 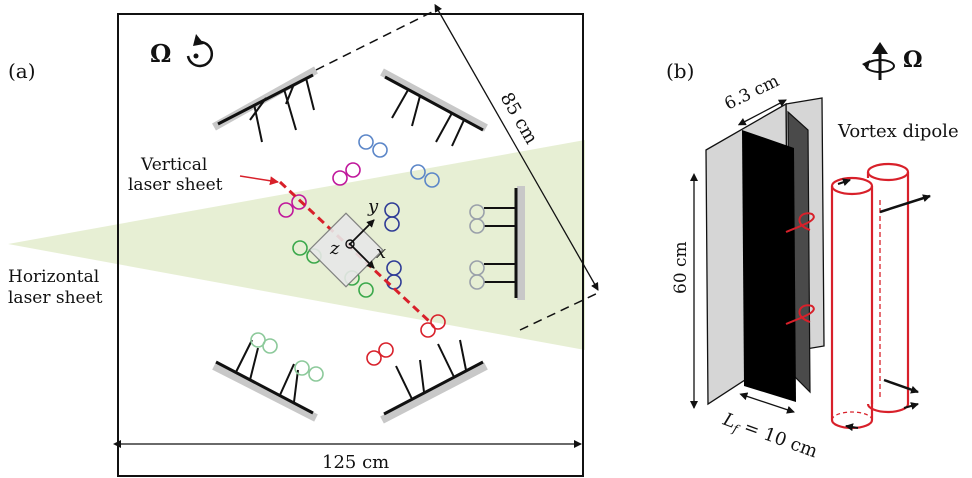 I want to click on rotation-axis-icon, so click(x=878, y=61).